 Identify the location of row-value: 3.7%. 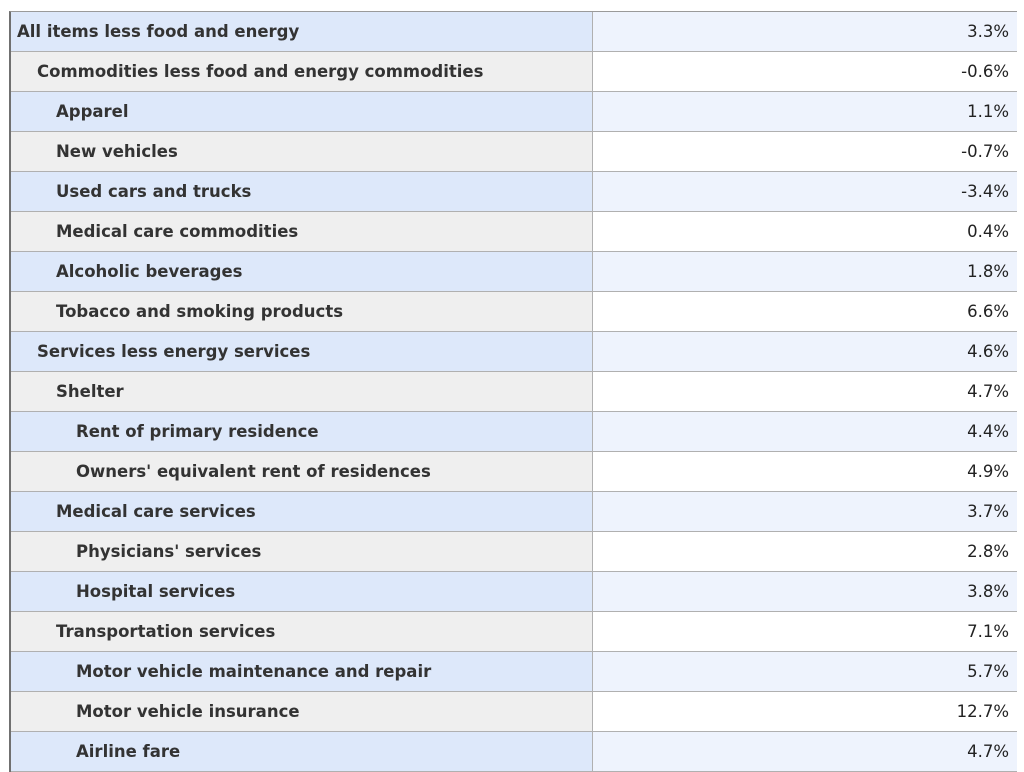
(805, 511).